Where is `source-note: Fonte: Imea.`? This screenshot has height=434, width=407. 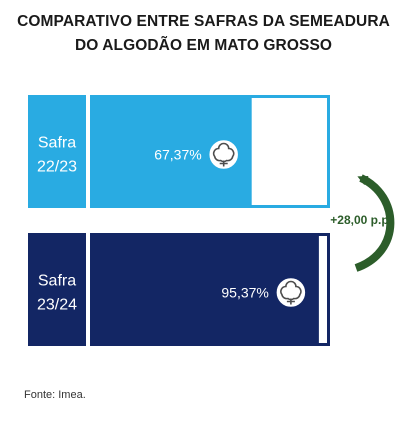 source-note: Fonte: Imea. is located at coordinates (55, 395).